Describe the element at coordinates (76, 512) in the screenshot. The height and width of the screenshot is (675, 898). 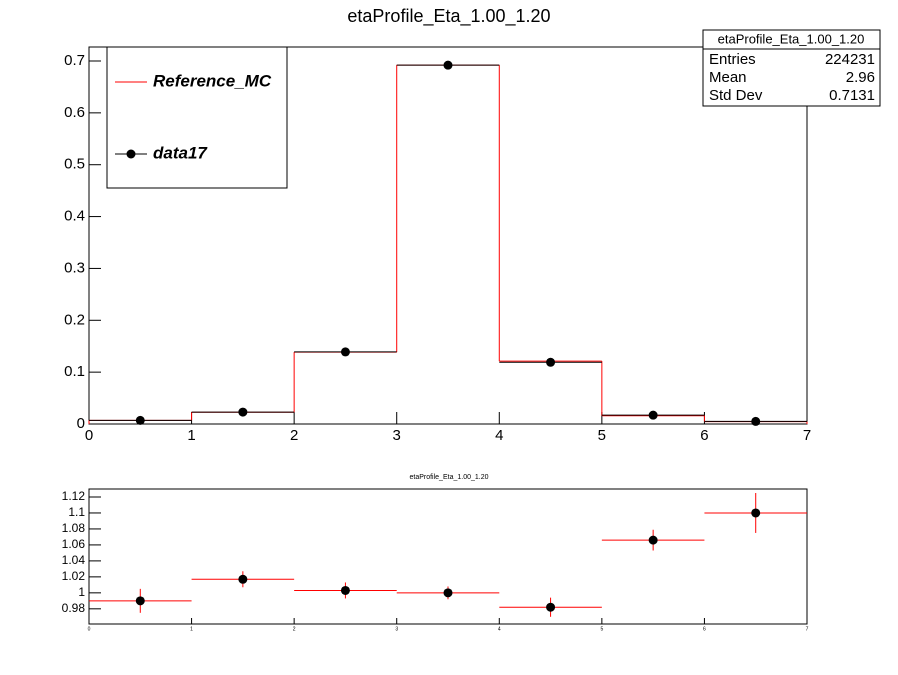
I see `y-tick-label: 1.1` at that location.